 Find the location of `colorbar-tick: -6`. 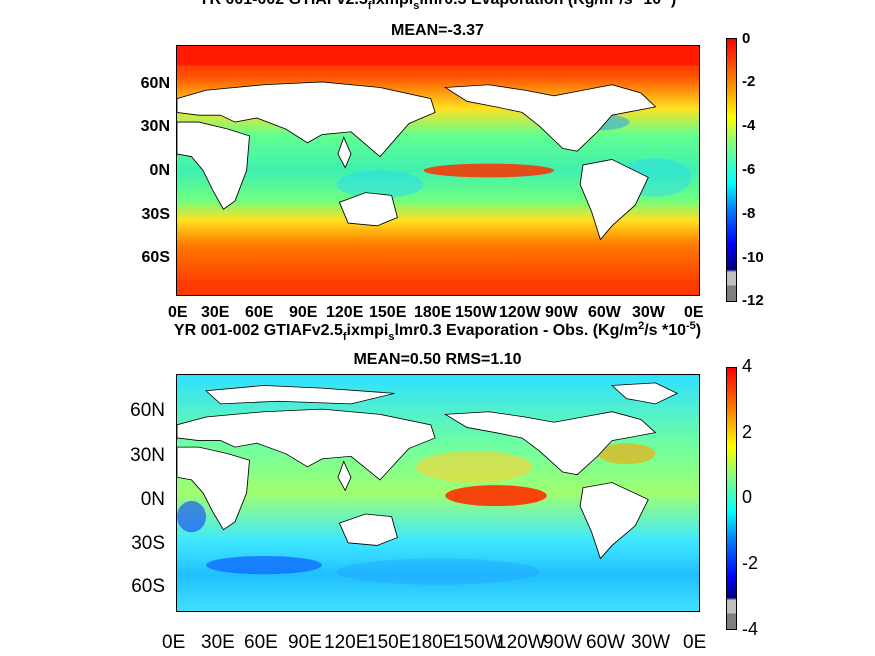

colorbar-tick: -6 is located at coordinates (749, 169).